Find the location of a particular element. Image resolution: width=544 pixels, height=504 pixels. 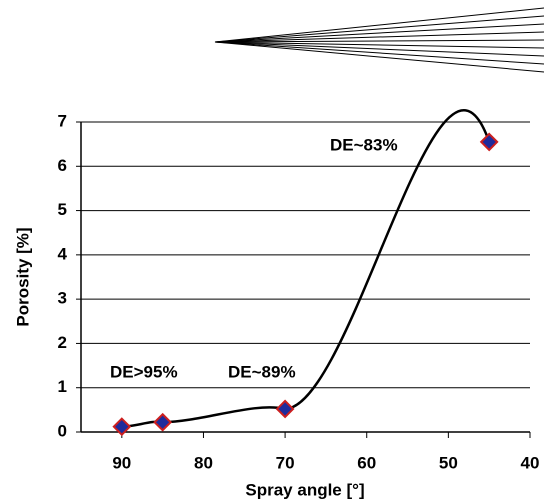

annotation: DE~89% is located at coordinates (262, 371).